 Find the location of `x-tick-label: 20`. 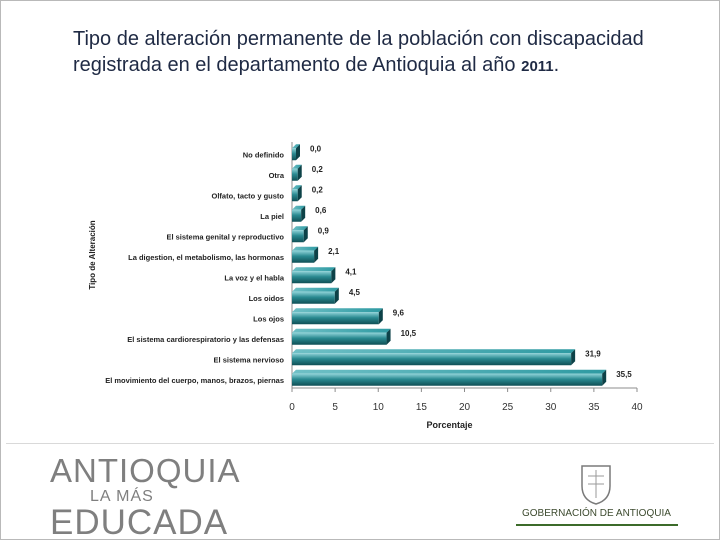

x-tick-label: 20 is located at coordinates (465, 407).